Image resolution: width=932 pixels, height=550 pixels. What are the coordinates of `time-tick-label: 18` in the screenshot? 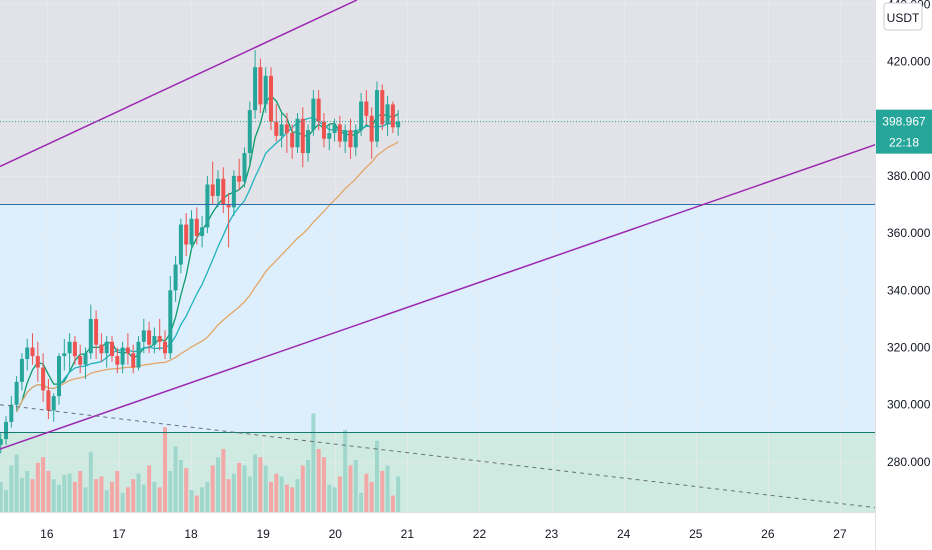 It's located at (191, 534).